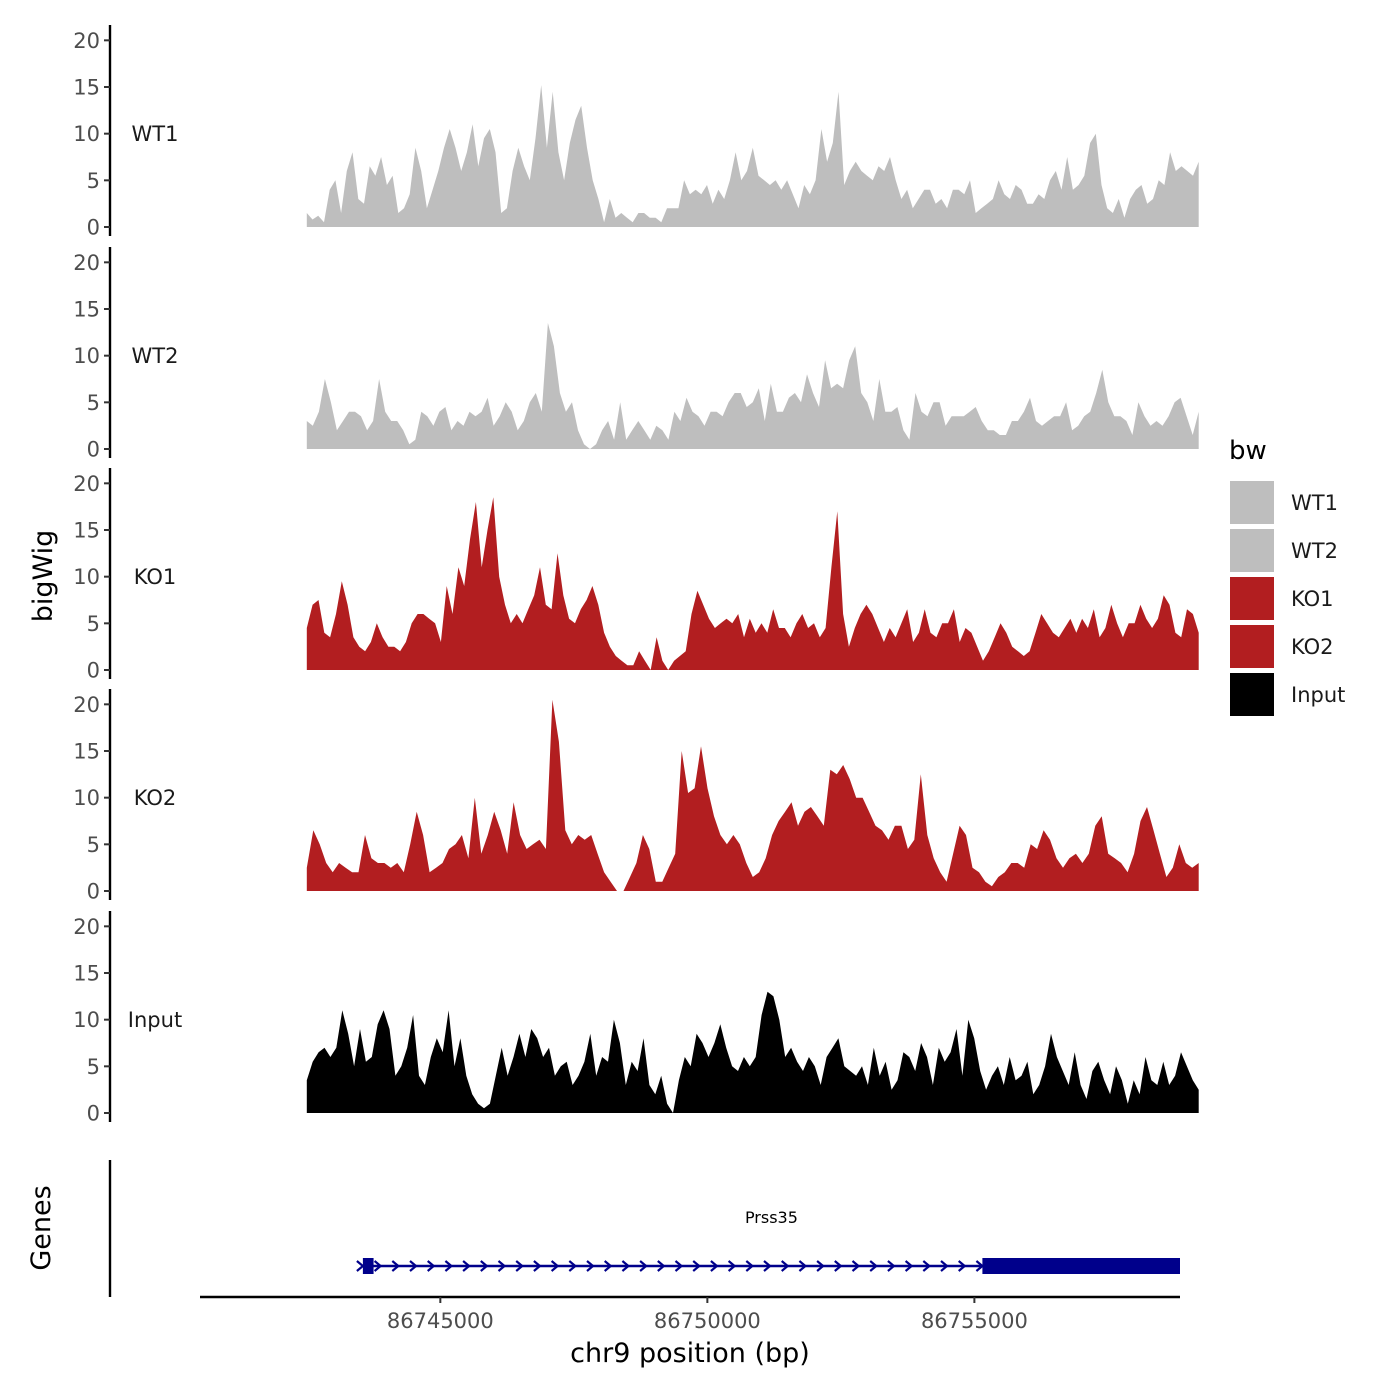 The height and width of the screenshot is (1400, 1400). Describe the element at coordinates (41, 1227) in the screenshot. I see `gene-track-label: Genes` at that location.